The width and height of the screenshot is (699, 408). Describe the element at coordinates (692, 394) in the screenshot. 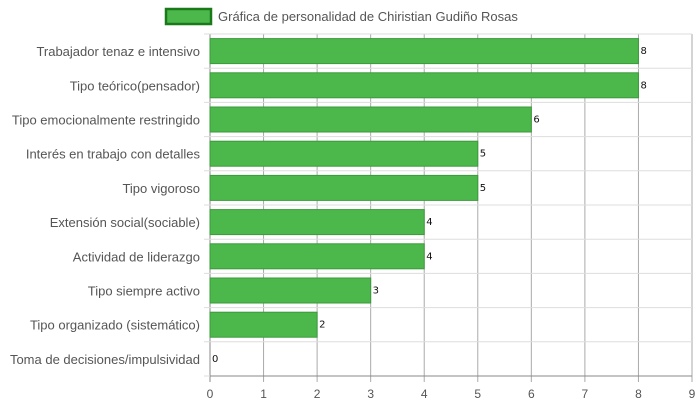

I see `x-tick-label: 9` at that location.